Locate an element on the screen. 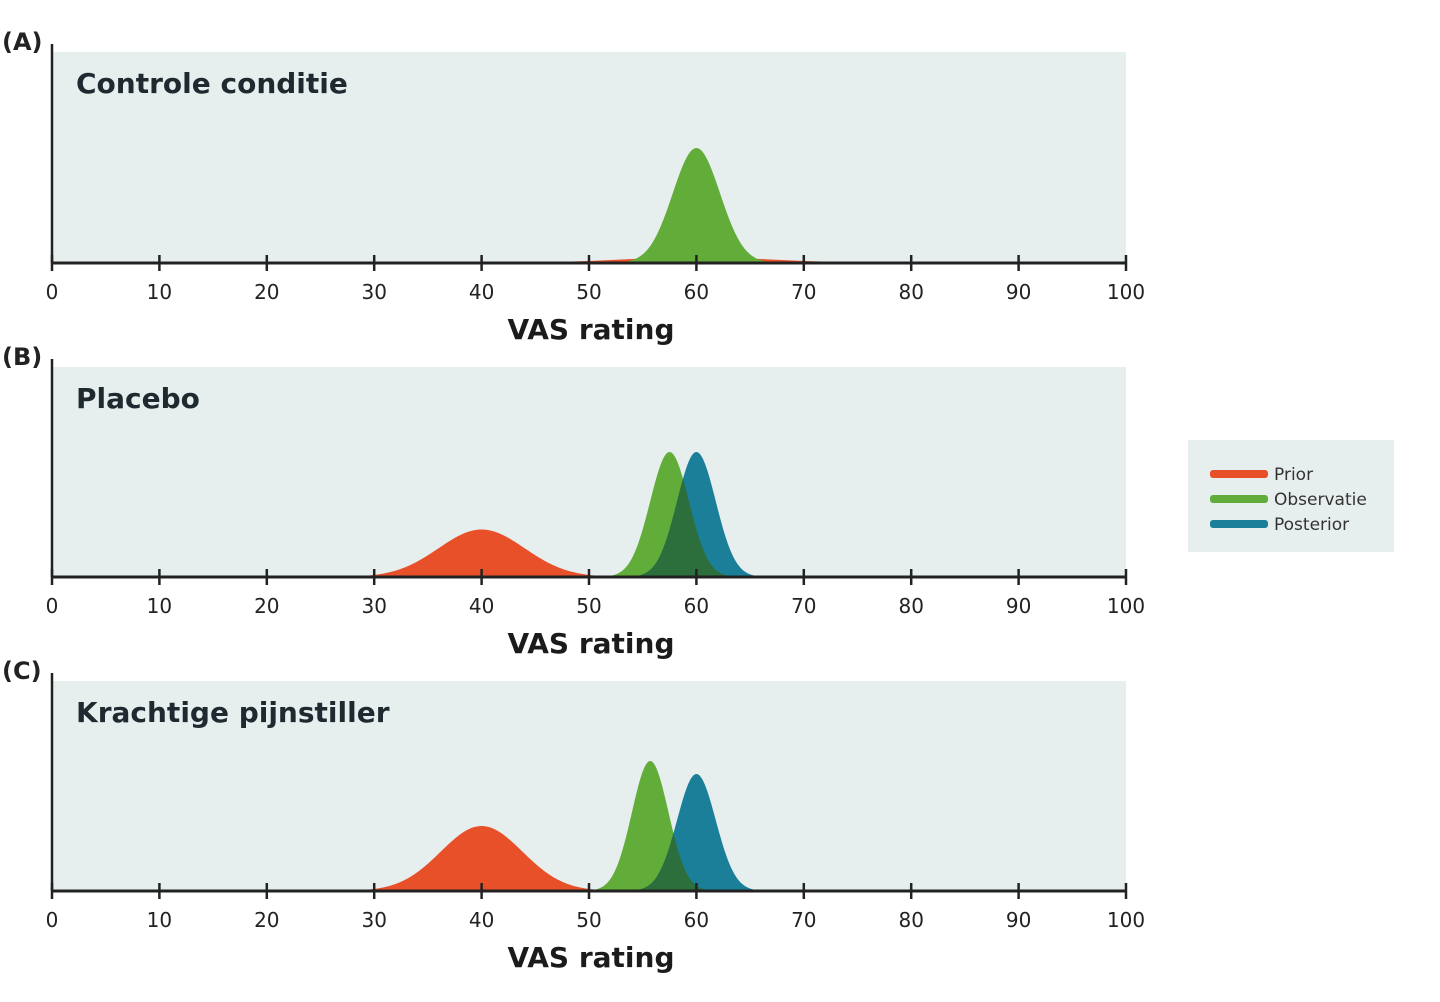 The image size is (1440, 1002). legend-label: Observatie is located at coordinates (1320, 500).